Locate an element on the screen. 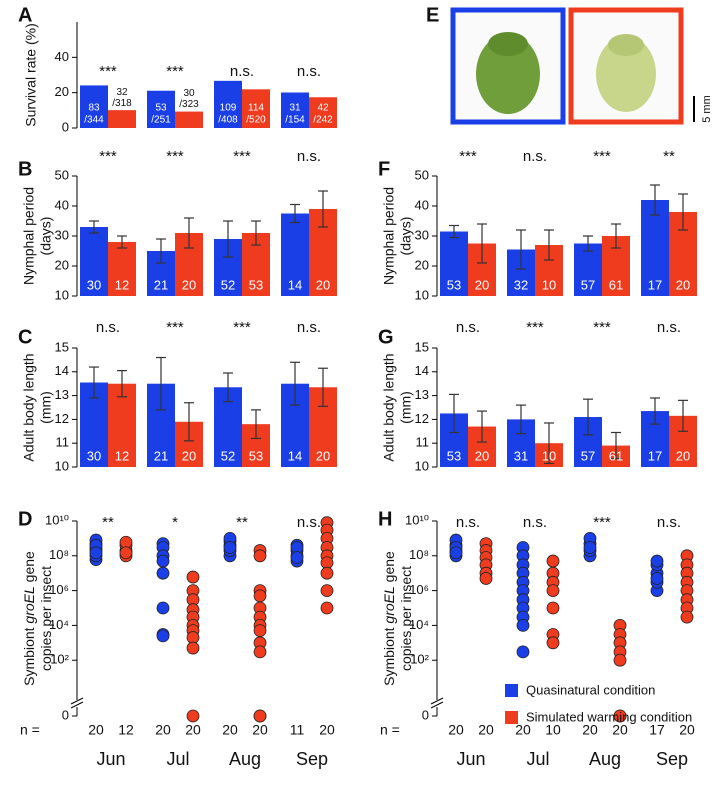 This screenshot has height=785, width=720. y-tick-label: 12 is located at coordinates (62, 418).